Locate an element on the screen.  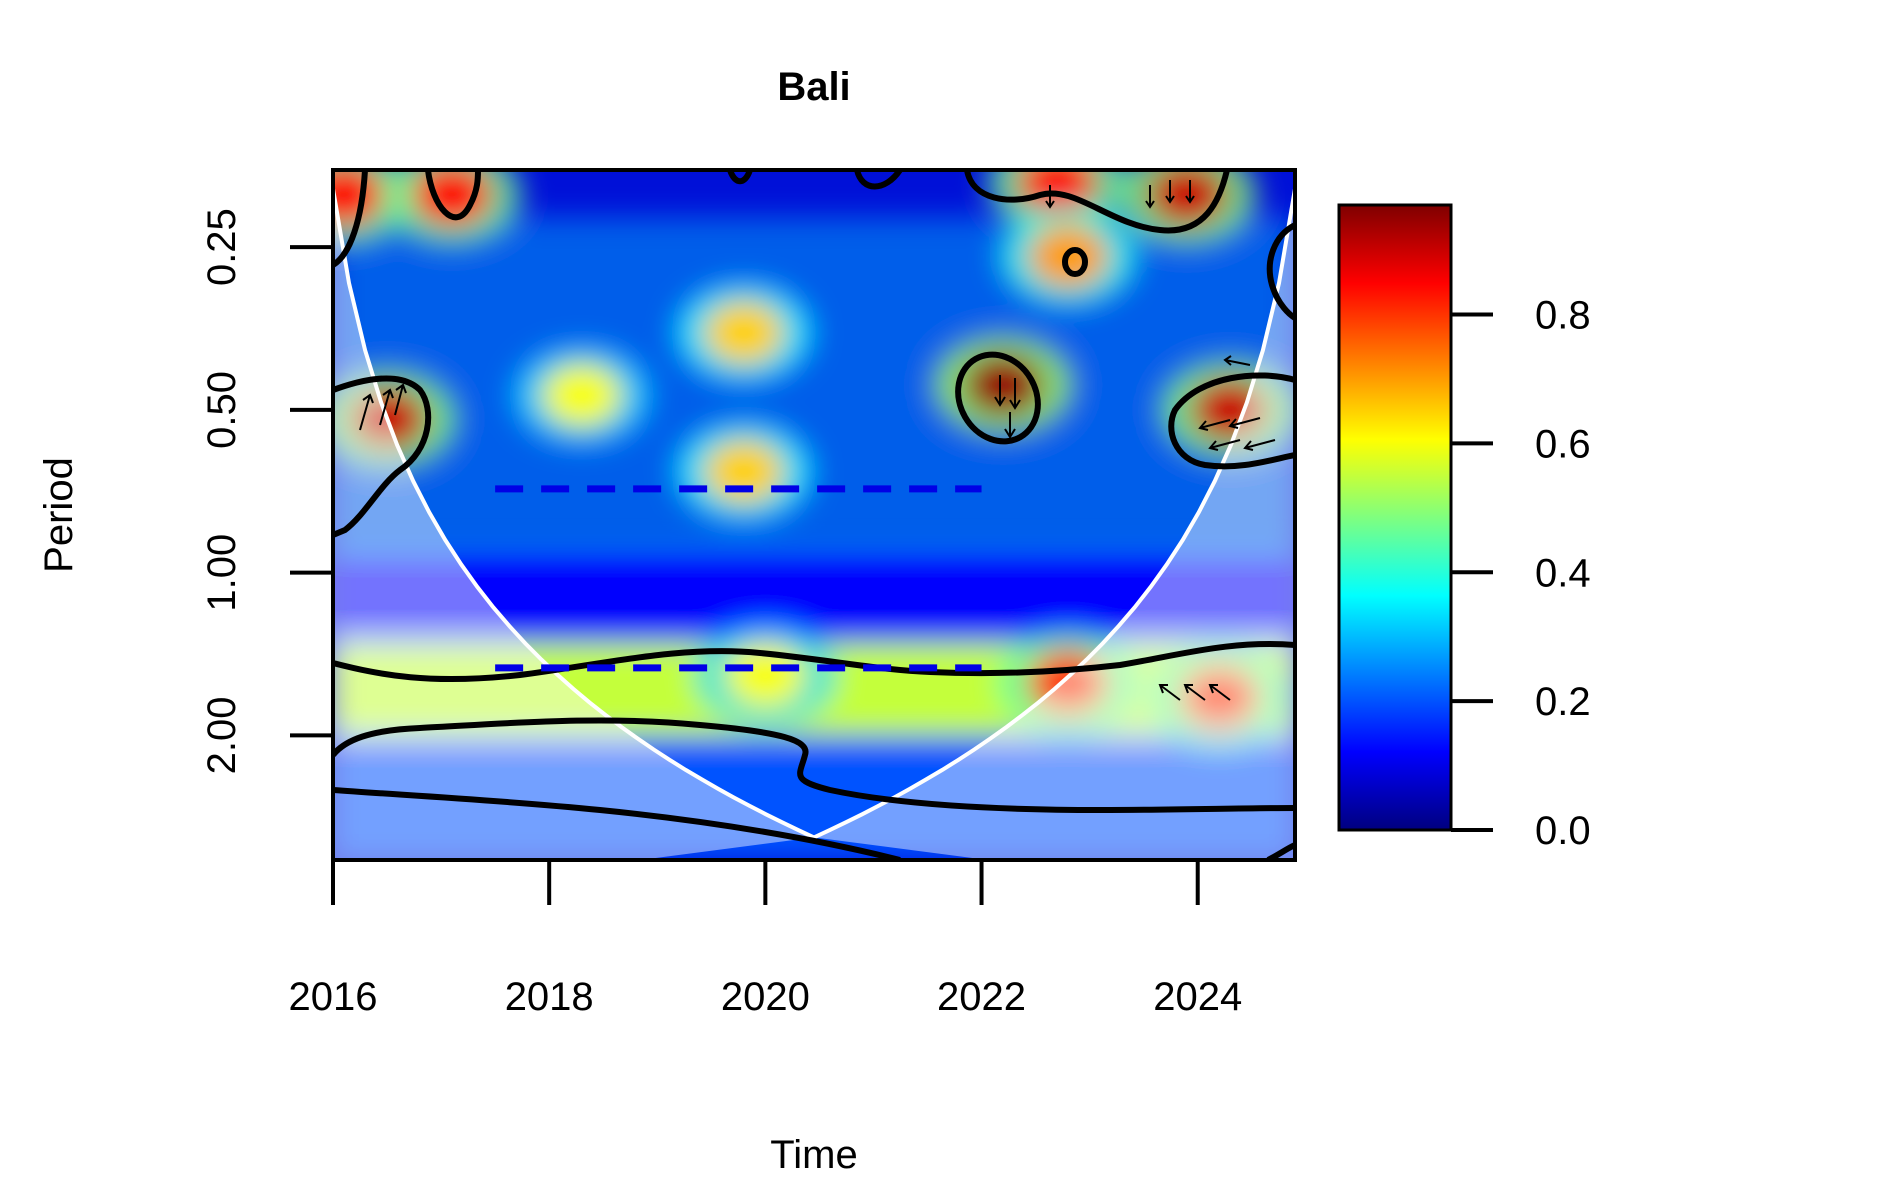
y-axis: 0.25 0.50 1.00 2.00 is located at coordinates (266, 491).